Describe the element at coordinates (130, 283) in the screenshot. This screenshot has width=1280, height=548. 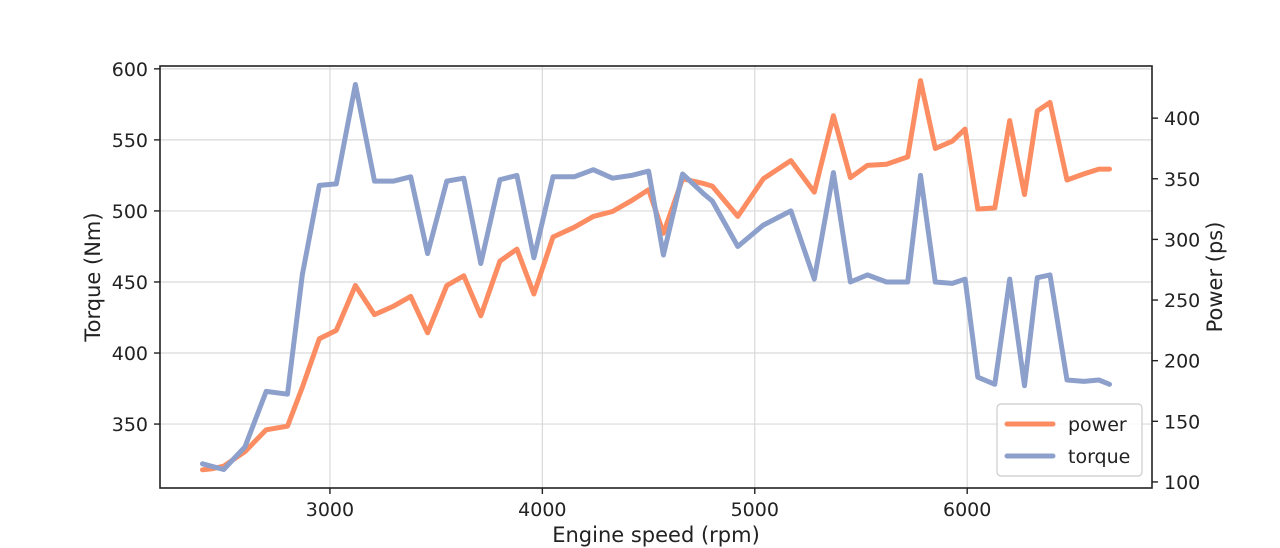
I see `y-left-tick-label: 450` at that location.